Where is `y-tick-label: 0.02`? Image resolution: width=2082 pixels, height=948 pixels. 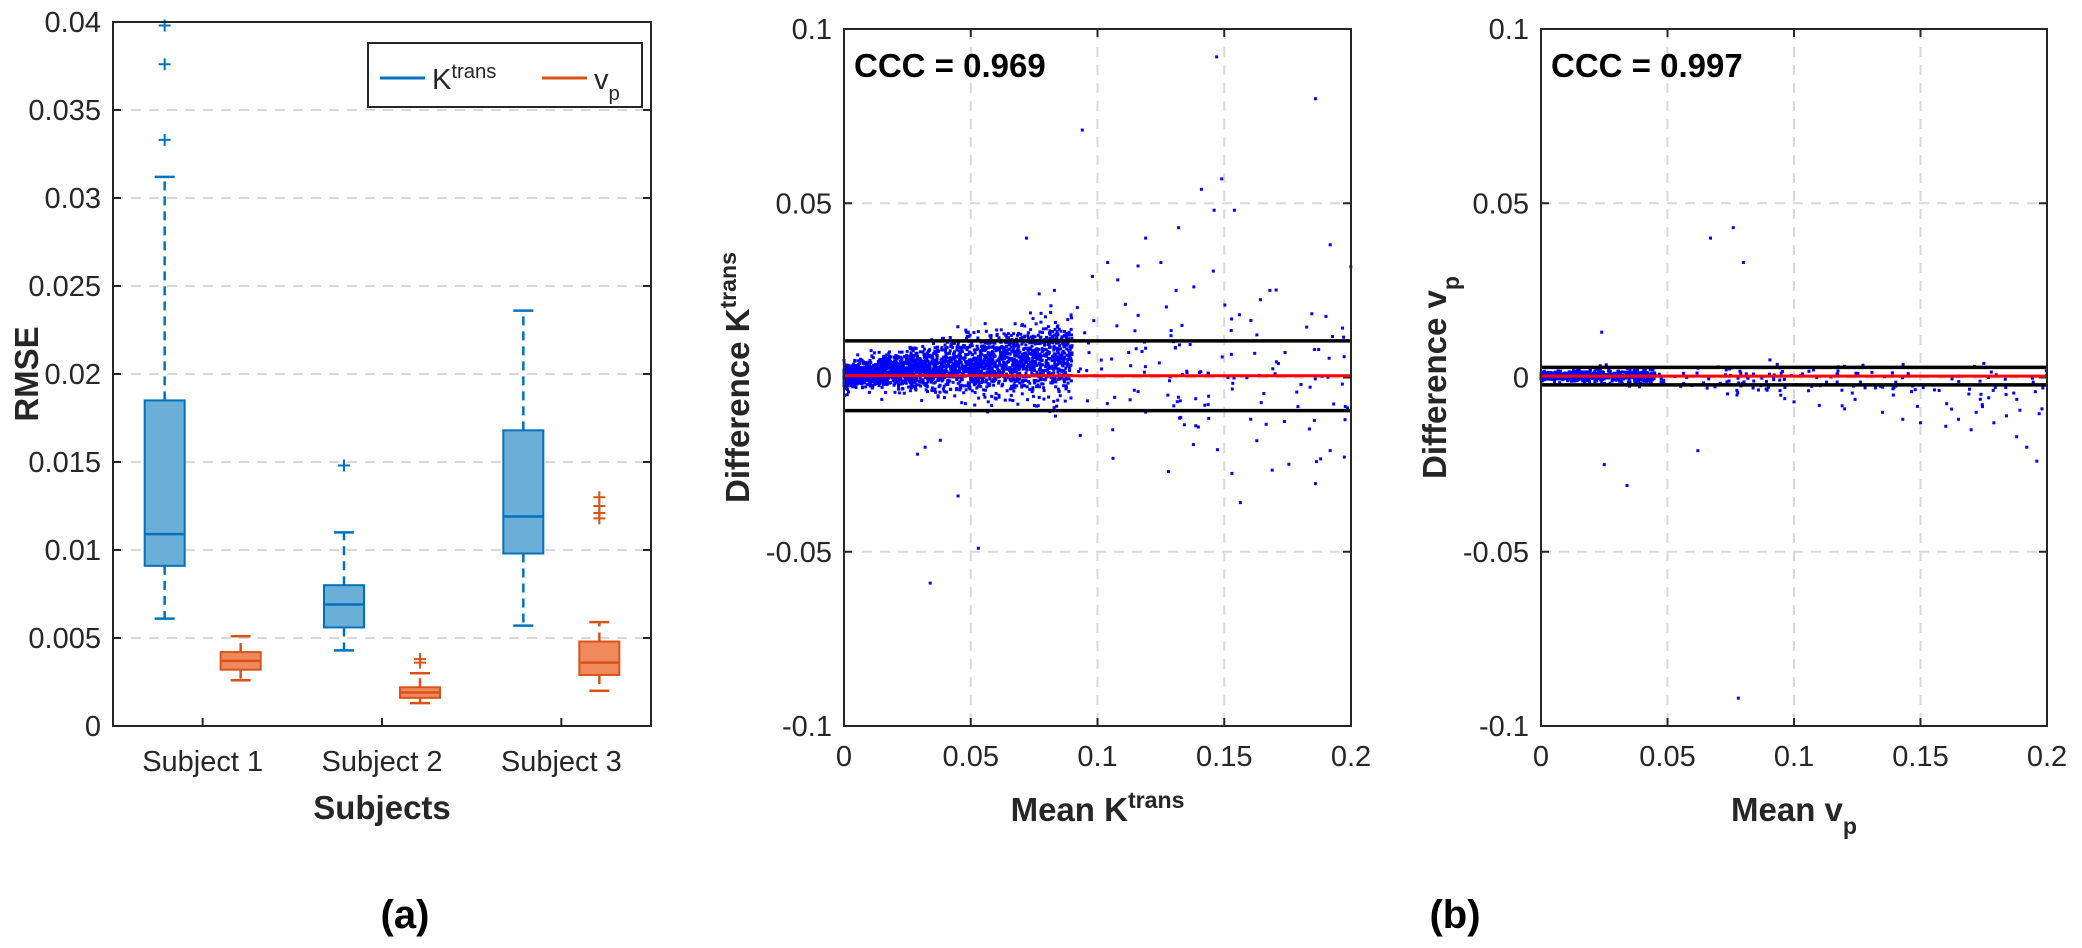 y-tick-label: 0.02 is located at coordinates (73, 375).